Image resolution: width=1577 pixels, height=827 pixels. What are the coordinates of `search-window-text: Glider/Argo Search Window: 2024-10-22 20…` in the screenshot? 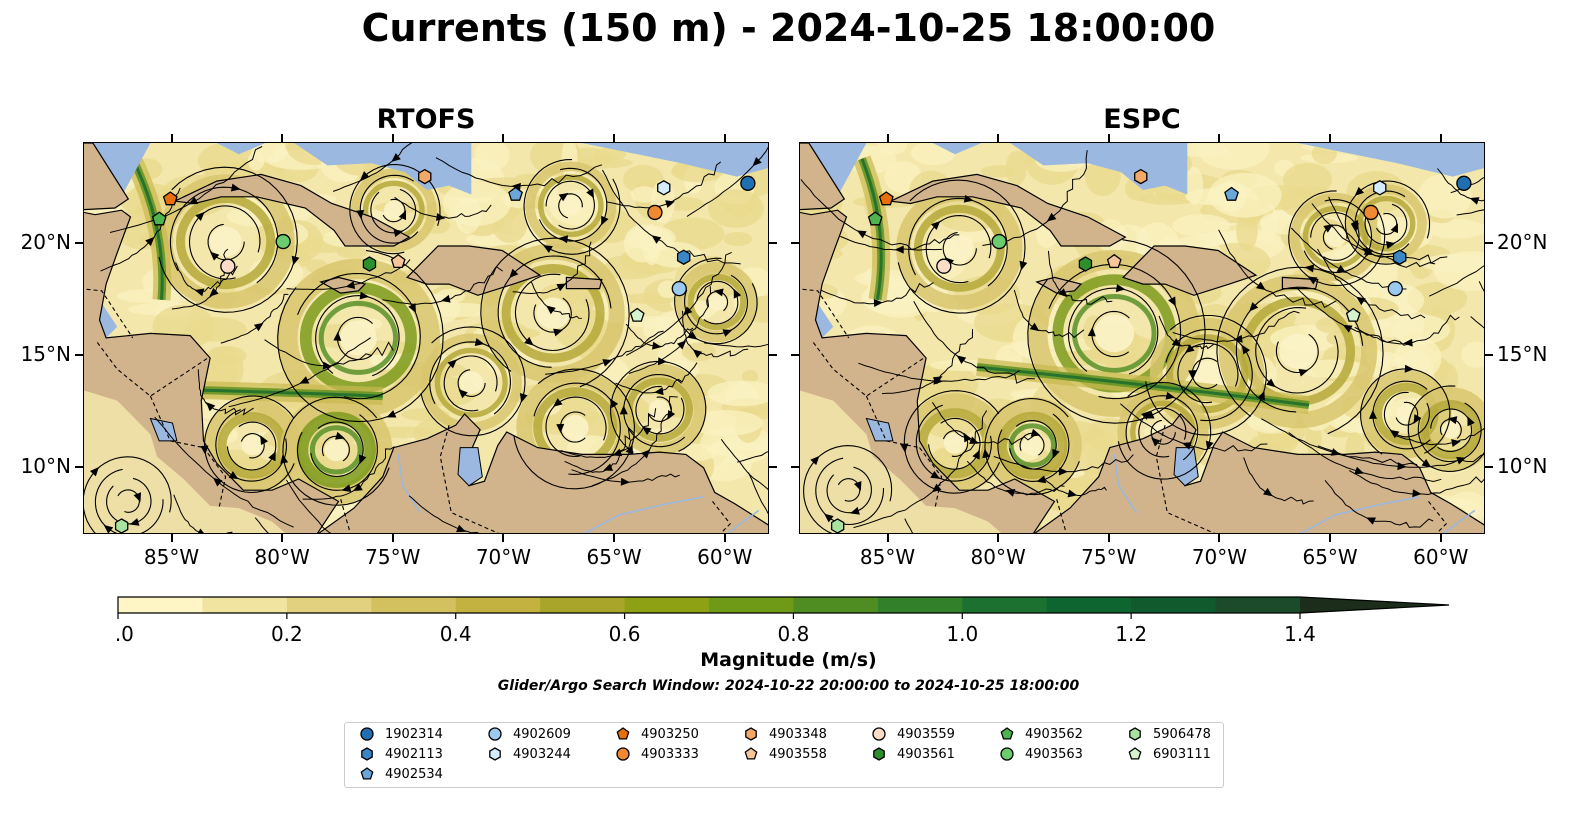 It's located at (788, 686).